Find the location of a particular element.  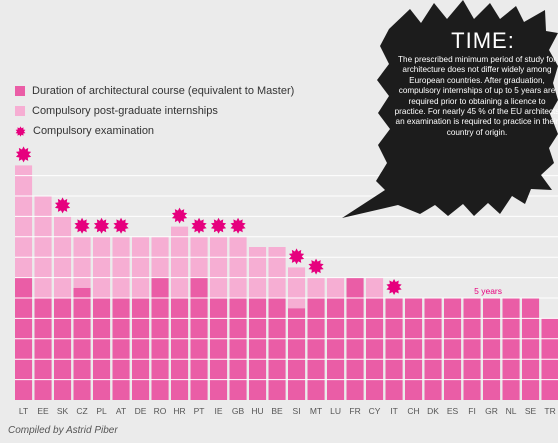

legend-label-internship: Compulsory post-graduate internships is located at coordinates (125, 111).